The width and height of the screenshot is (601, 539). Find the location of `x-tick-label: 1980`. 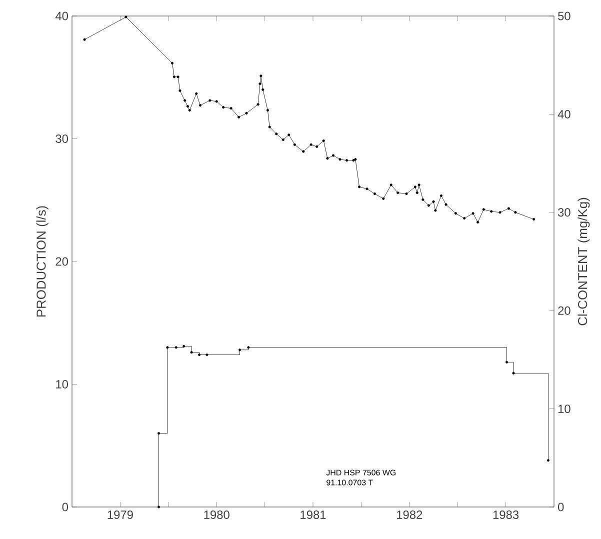

x-tick-label: 1980 is located at coordinates (217, 514).